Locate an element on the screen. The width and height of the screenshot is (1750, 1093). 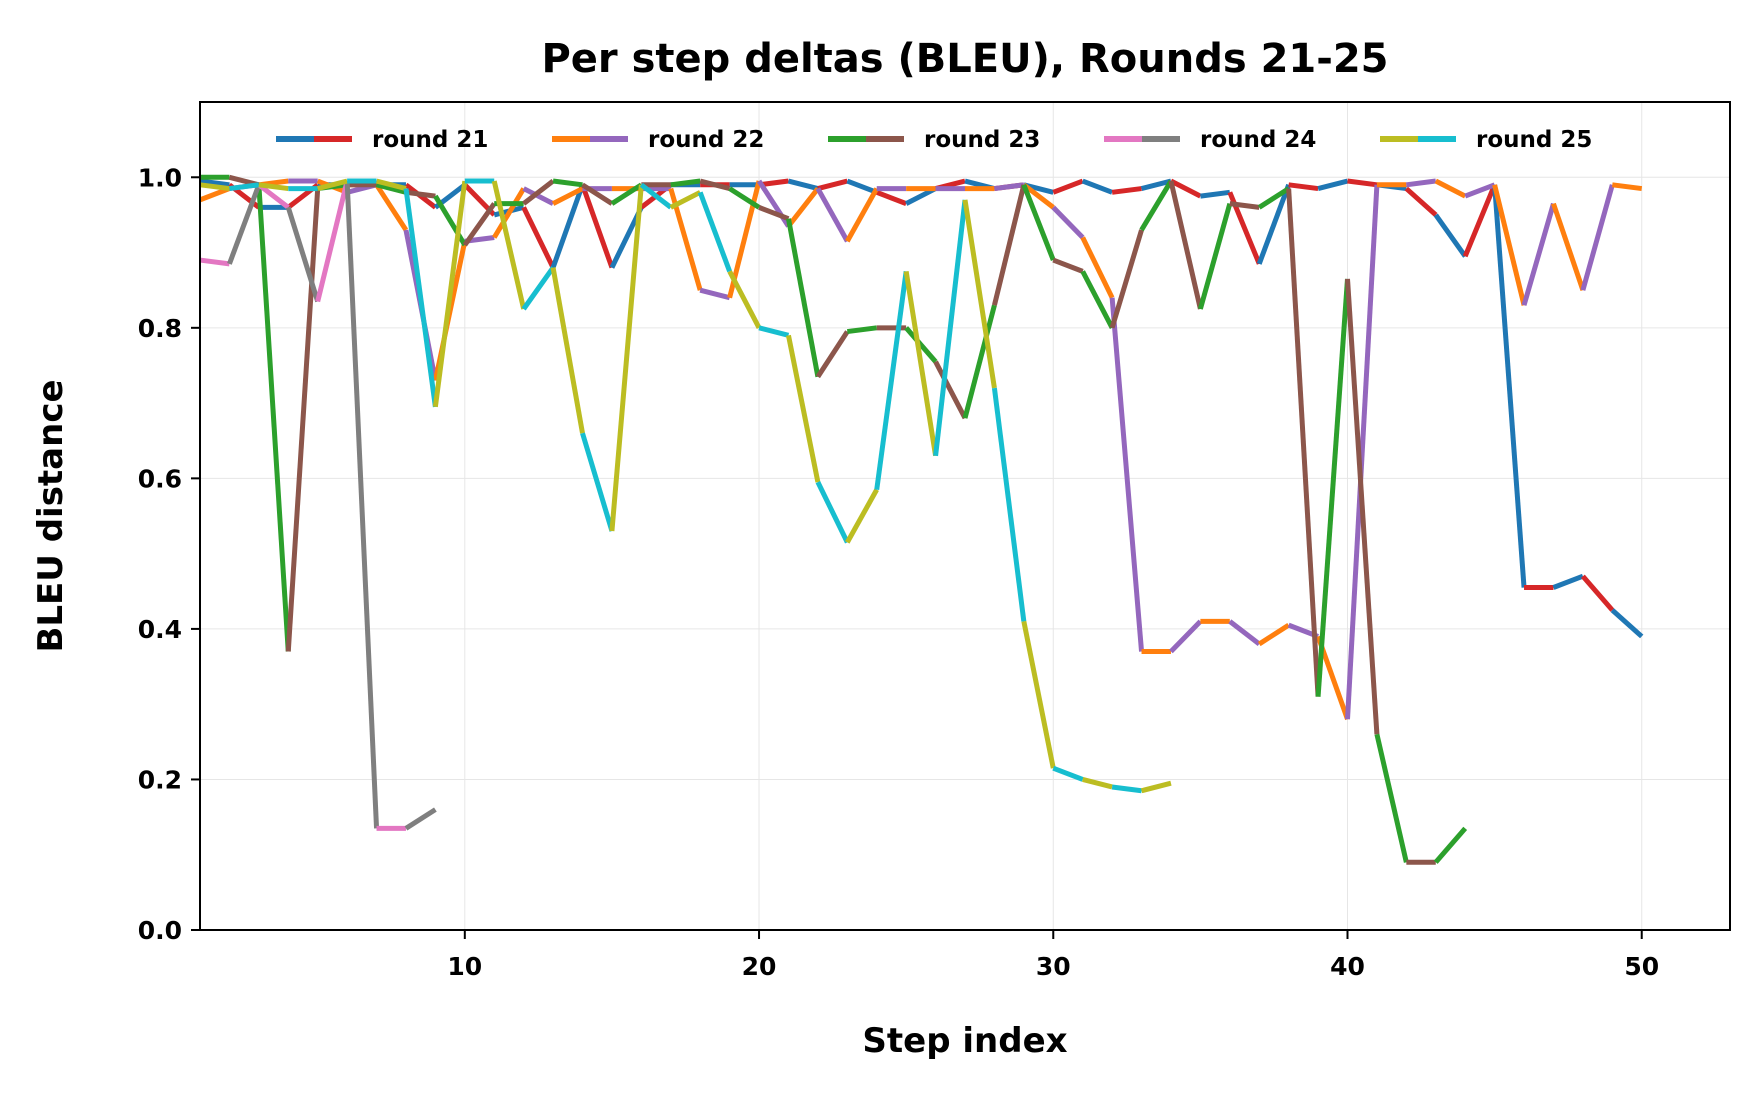
legend-item: round 25 is located at coordinates (1486, 140).